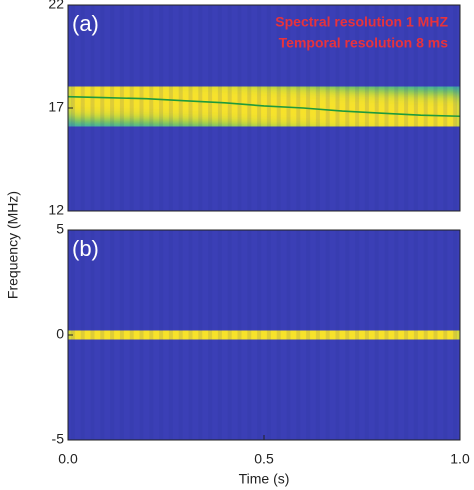 The height and width of the screenshot is (490, 474). What do you see at coordinates (56, 6) in the screenshot?
I see `y-tick-label: 22` at bounding box center [56, 6].